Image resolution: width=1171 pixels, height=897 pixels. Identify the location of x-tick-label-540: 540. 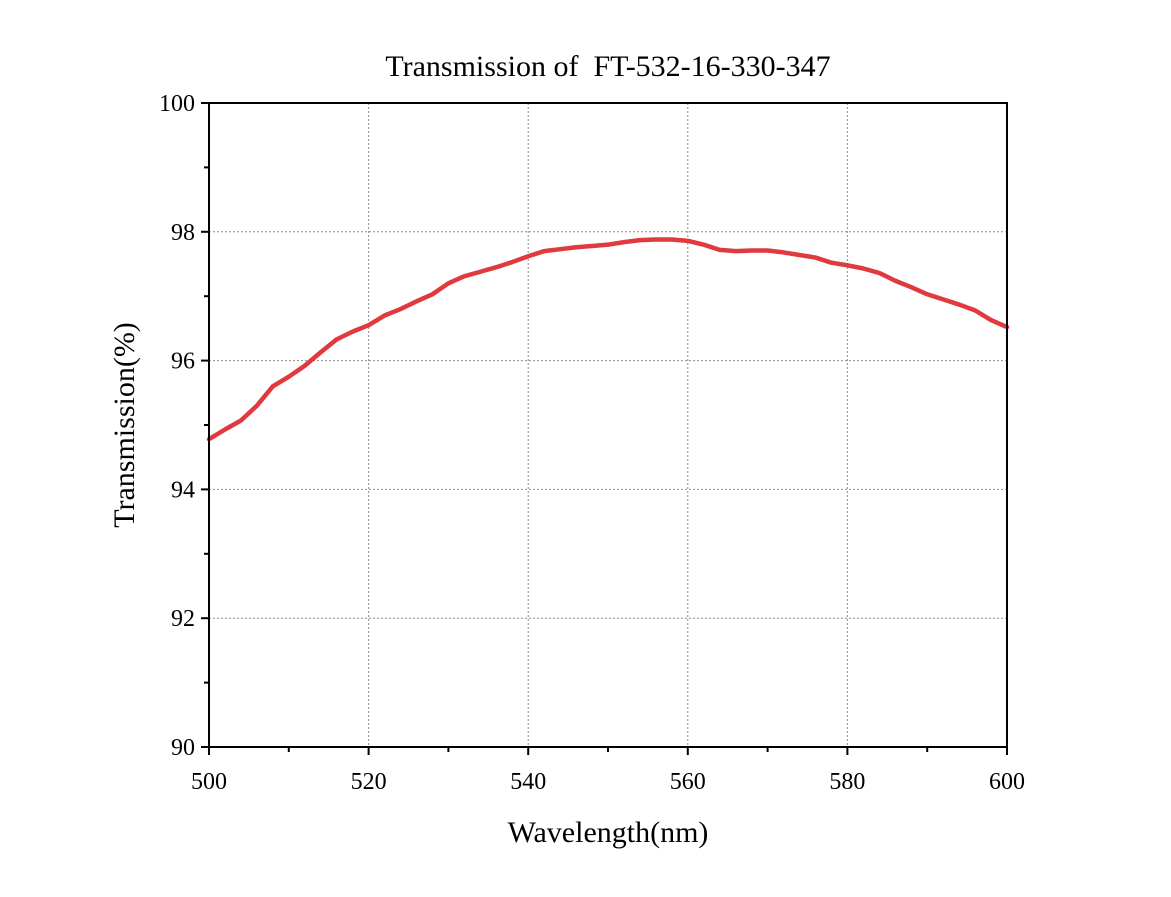
(528, 782).